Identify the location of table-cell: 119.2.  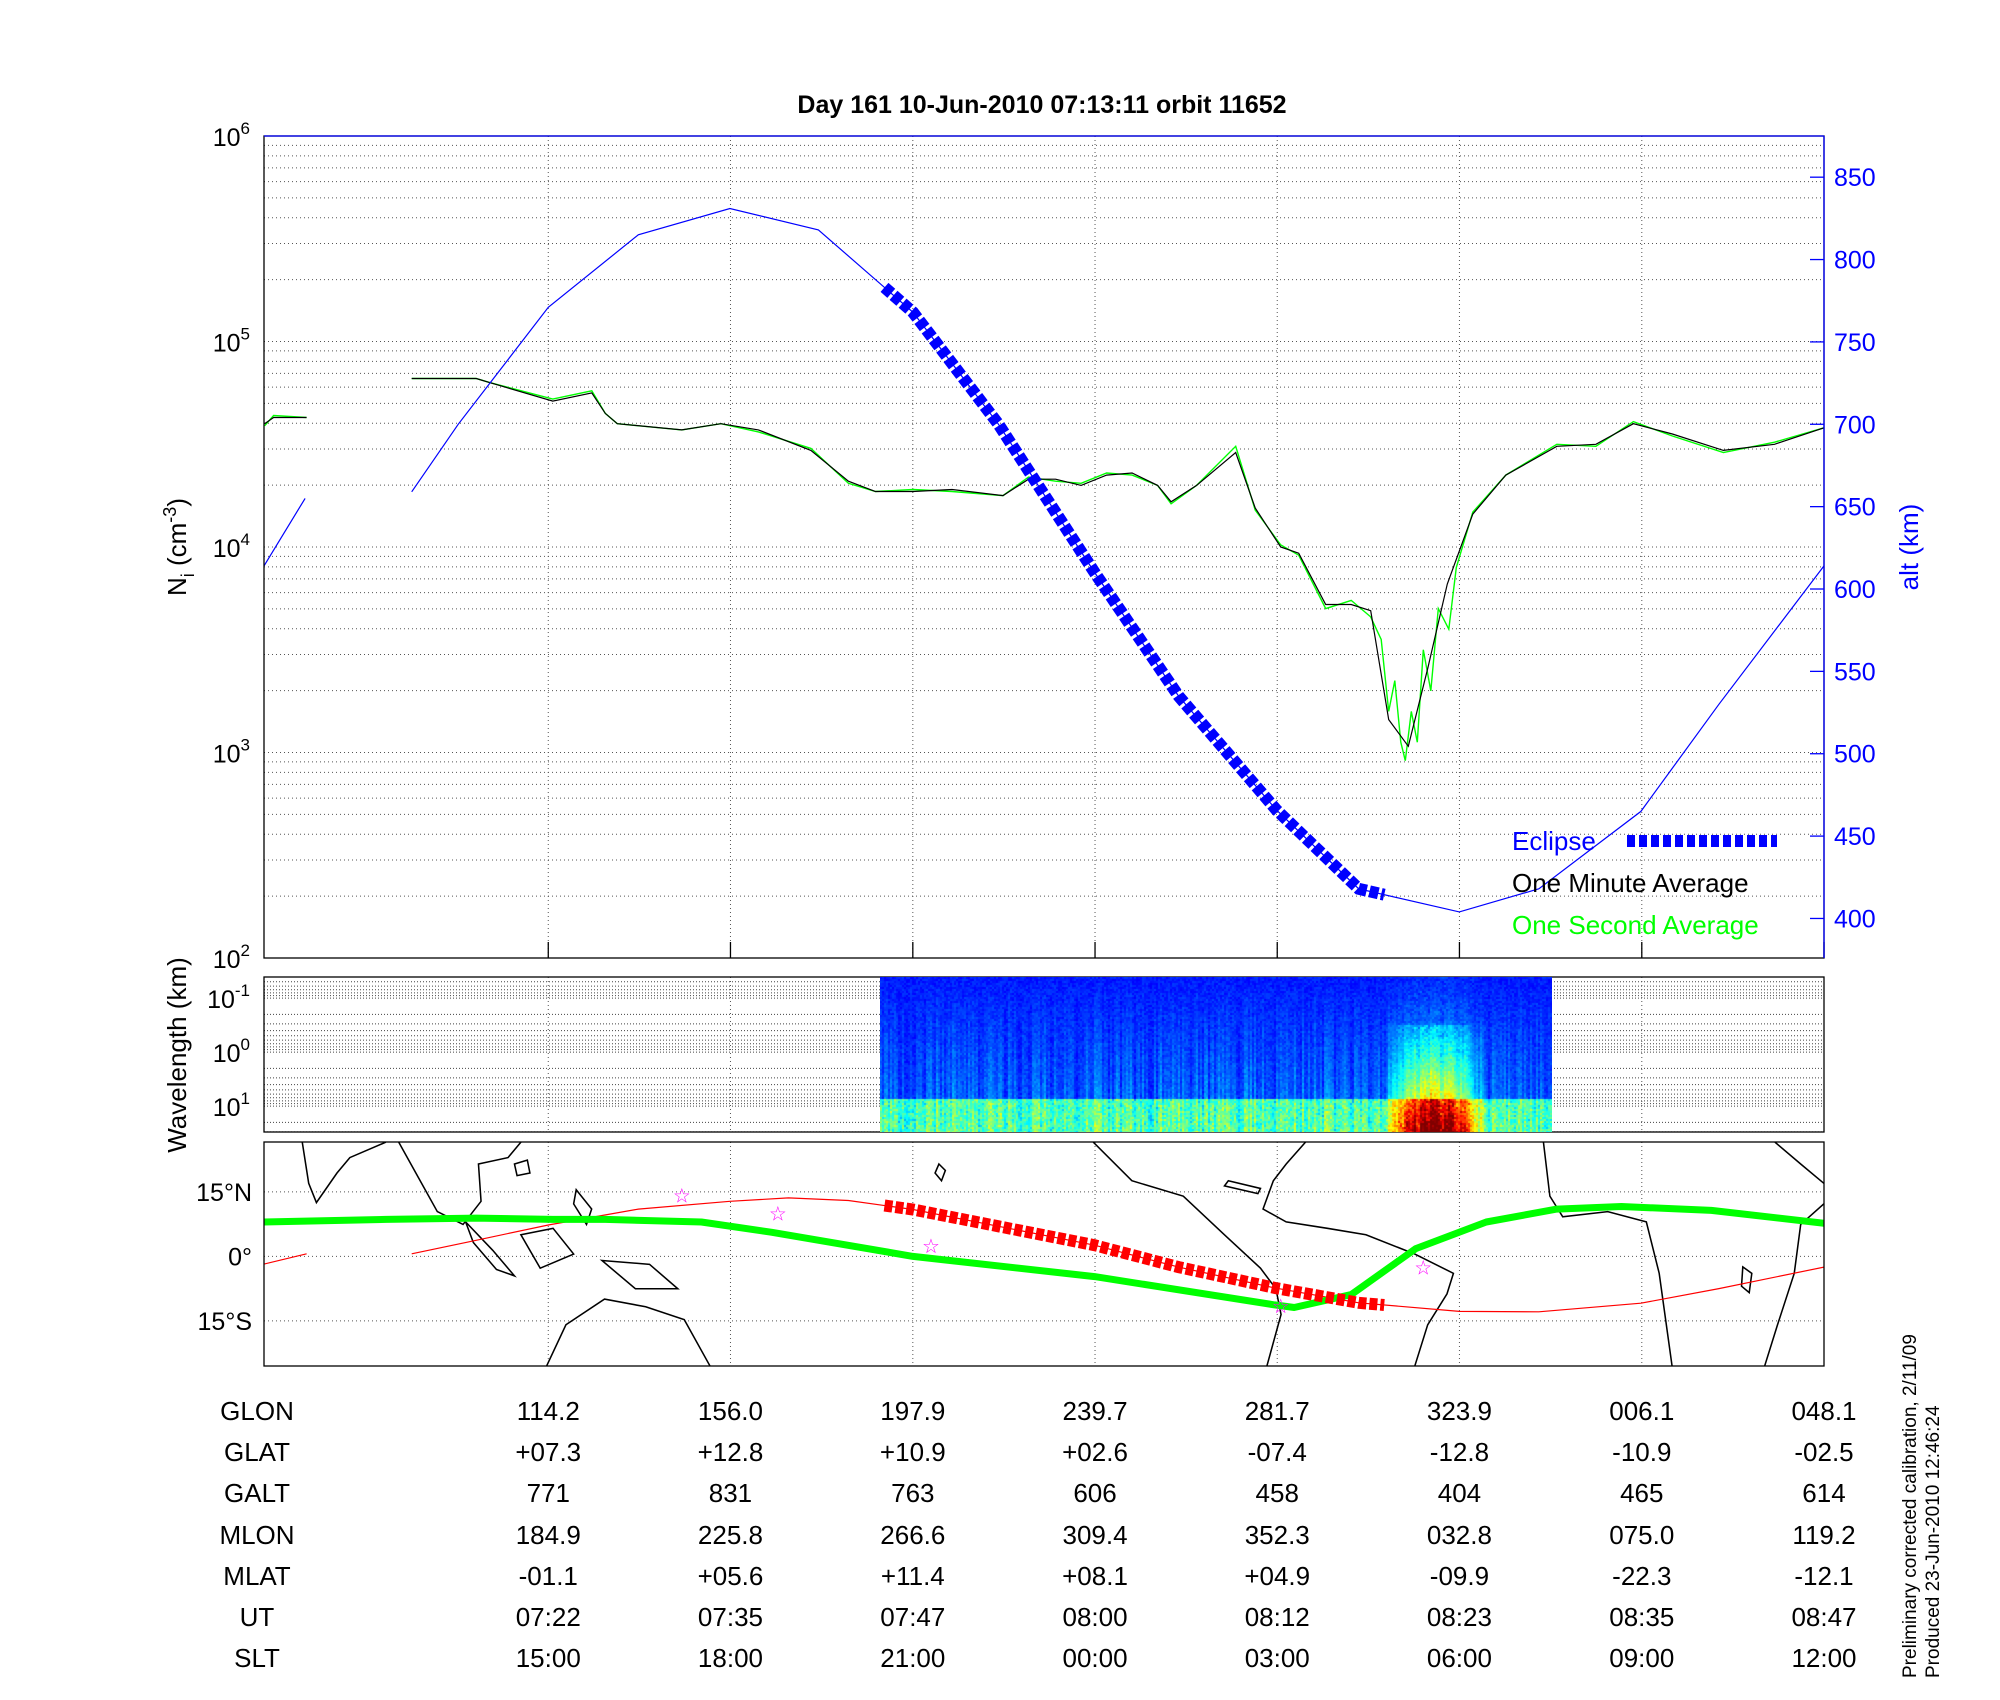
(1823, 1535).